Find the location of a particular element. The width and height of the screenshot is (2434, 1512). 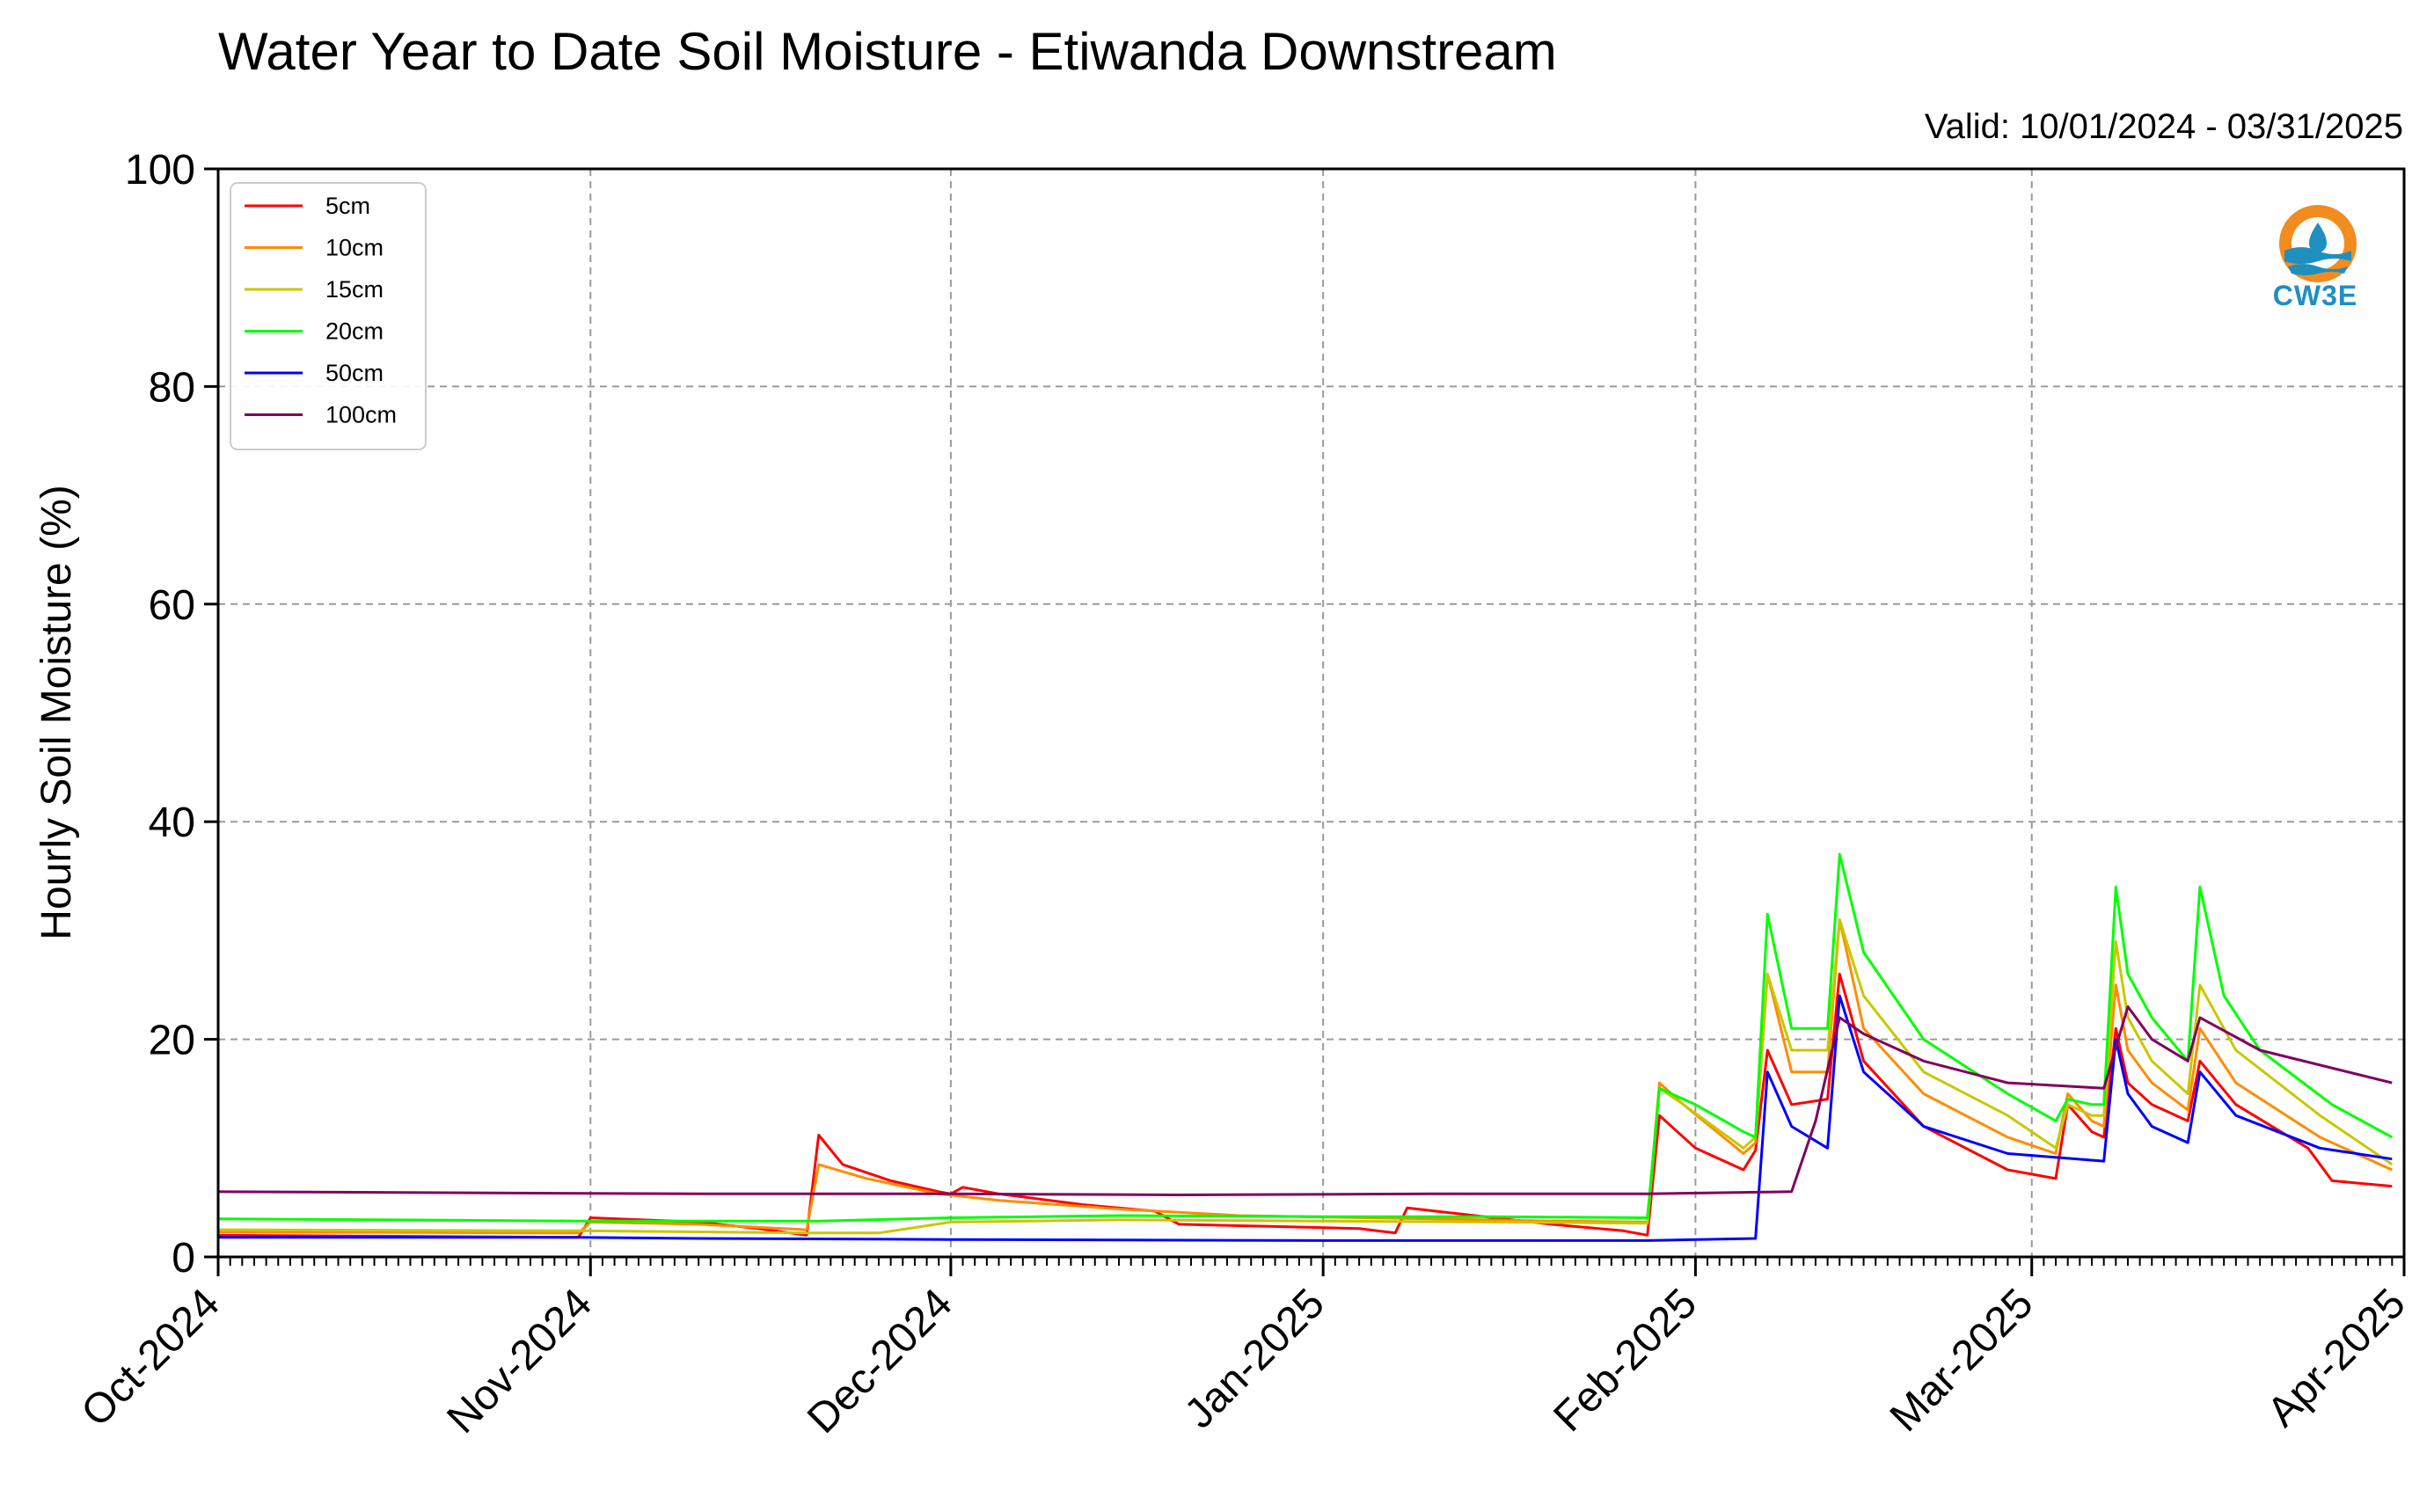

legend-label-100cm: 100cm is located at coordinates (361, 415).